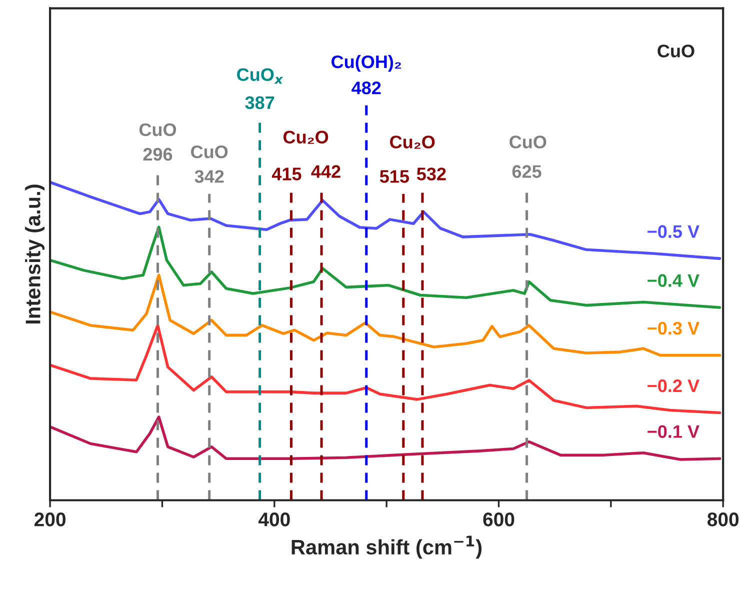 The height and width of the screenshot is (592, 747). Describe the element at coordinates (50, 519) in the screenshot. I see `x-tick-label: 200` at that location.